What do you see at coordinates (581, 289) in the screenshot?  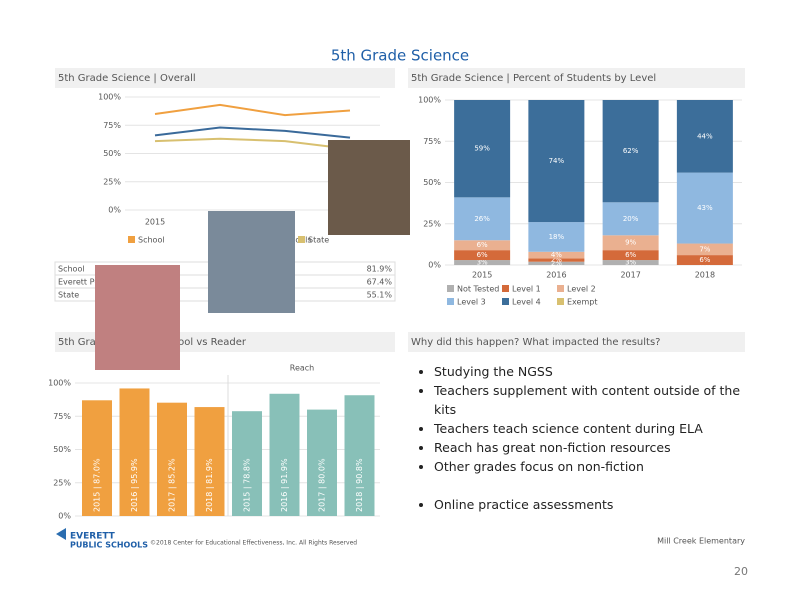 I see `legend-label: Level 2` at bounding box center [581, 289].